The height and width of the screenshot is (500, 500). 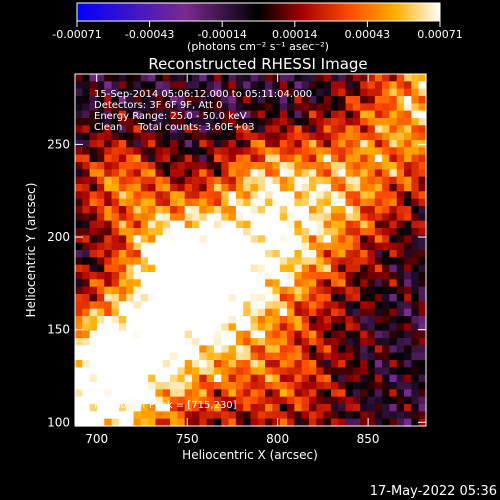 What do you see at coordinates (174, 127) in the screenshot?
I see `annotation-clean-counts: Clean Total counts: 3.60E+03` at bounding box center [174, 127].